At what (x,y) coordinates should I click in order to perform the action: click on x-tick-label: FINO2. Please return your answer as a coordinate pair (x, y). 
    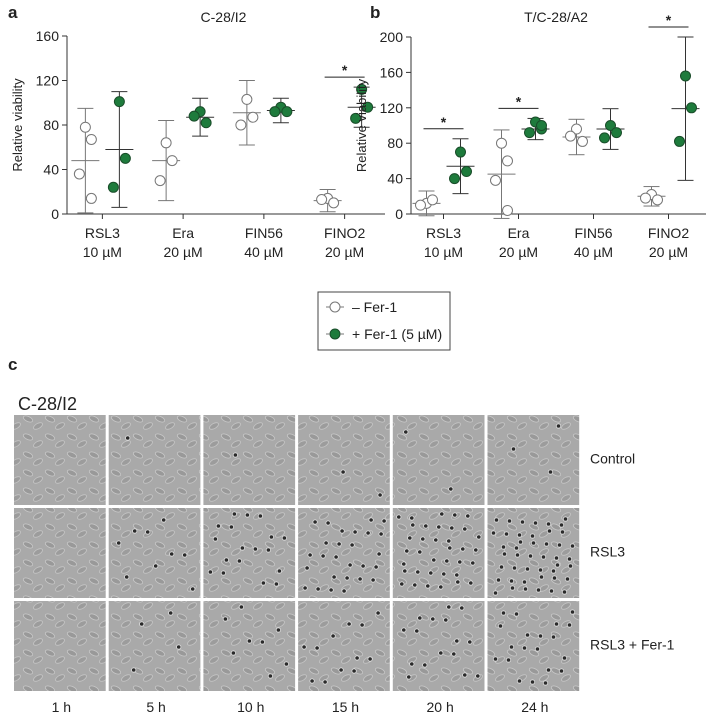
    Looking at the image, I should click on (344, 233).